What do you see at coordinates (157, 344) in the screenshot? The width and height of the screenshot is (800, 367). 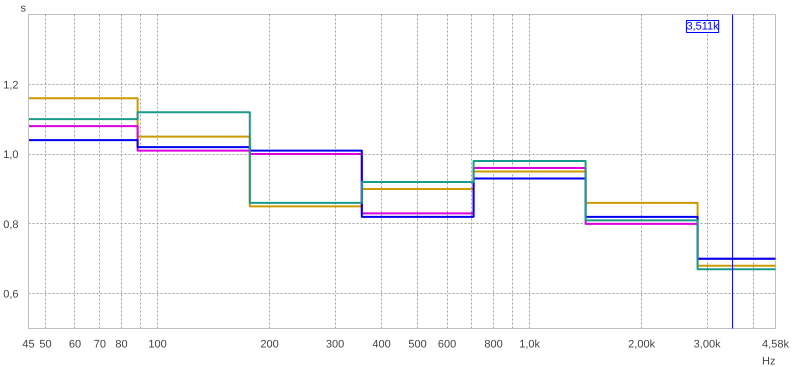 I see `x-tick-label: 100` at bounding box center [157, 344].